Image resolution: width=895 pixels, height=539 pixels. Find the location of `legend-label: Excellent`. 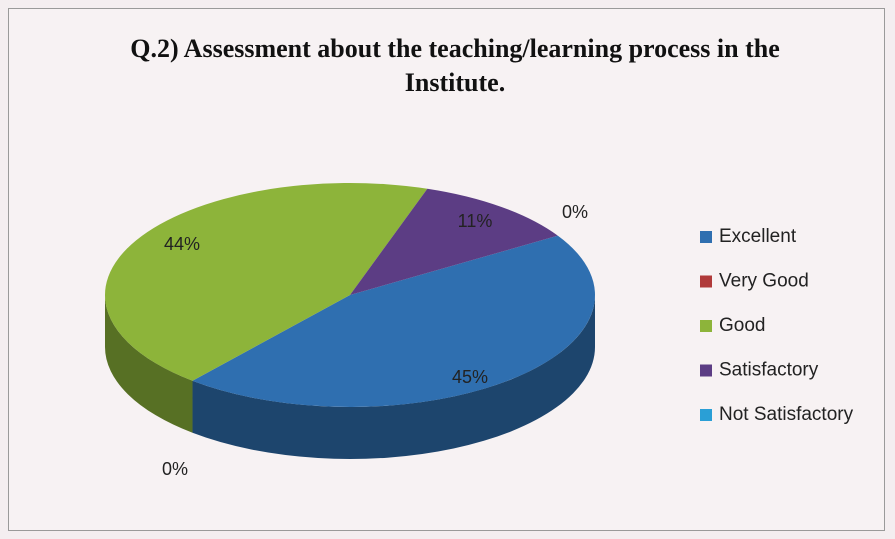

legend-label: Excellent is located at coordinates (758, 236).